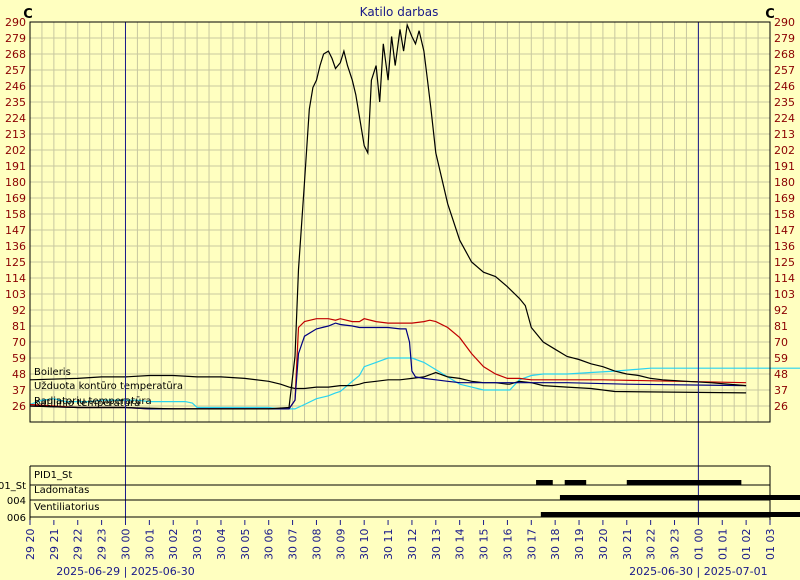  What do you see at coordinates (19, 326) in the screenshot?
I see `ytick-left: 81` at bounding box center [19, 326].